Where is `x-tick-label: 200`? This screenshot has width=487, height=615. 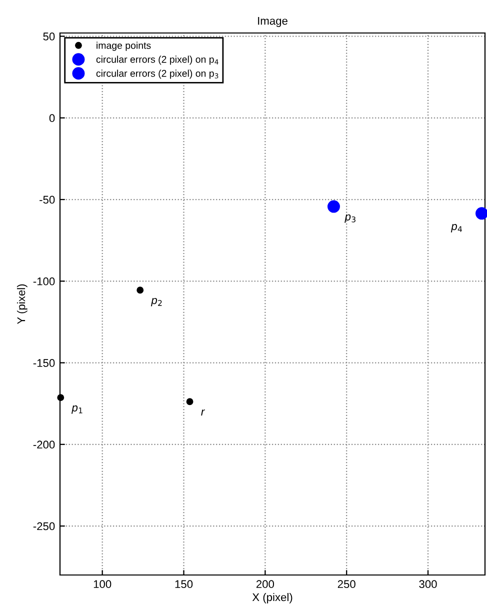 x-tick-label: 200 is located at coordinates (265, 584).